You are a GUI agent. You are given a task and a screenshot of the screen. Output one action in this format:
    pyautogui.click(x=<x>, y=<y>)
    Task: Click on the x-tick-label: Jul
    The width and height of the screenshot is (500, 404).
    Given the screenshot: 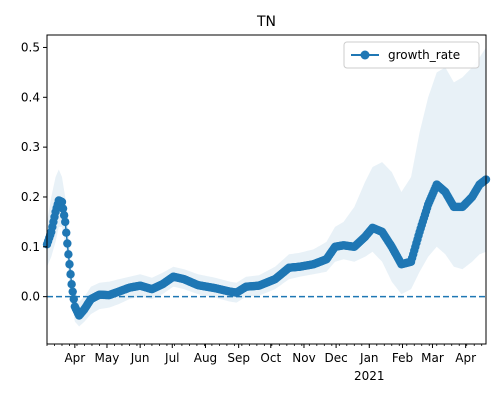 What is the action you would take?
    pyautogui.click(x=171, y=358)
    